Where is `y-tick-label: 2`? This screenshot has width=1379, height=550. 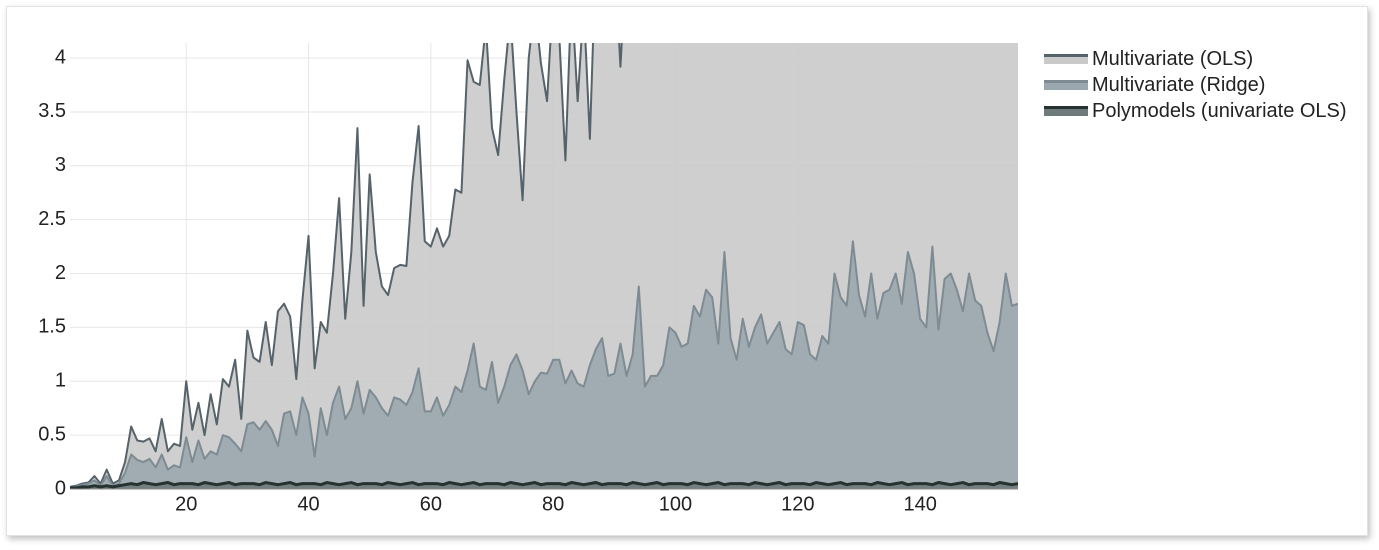
y-tick-label: 2 is located at coordinates (60, 273).